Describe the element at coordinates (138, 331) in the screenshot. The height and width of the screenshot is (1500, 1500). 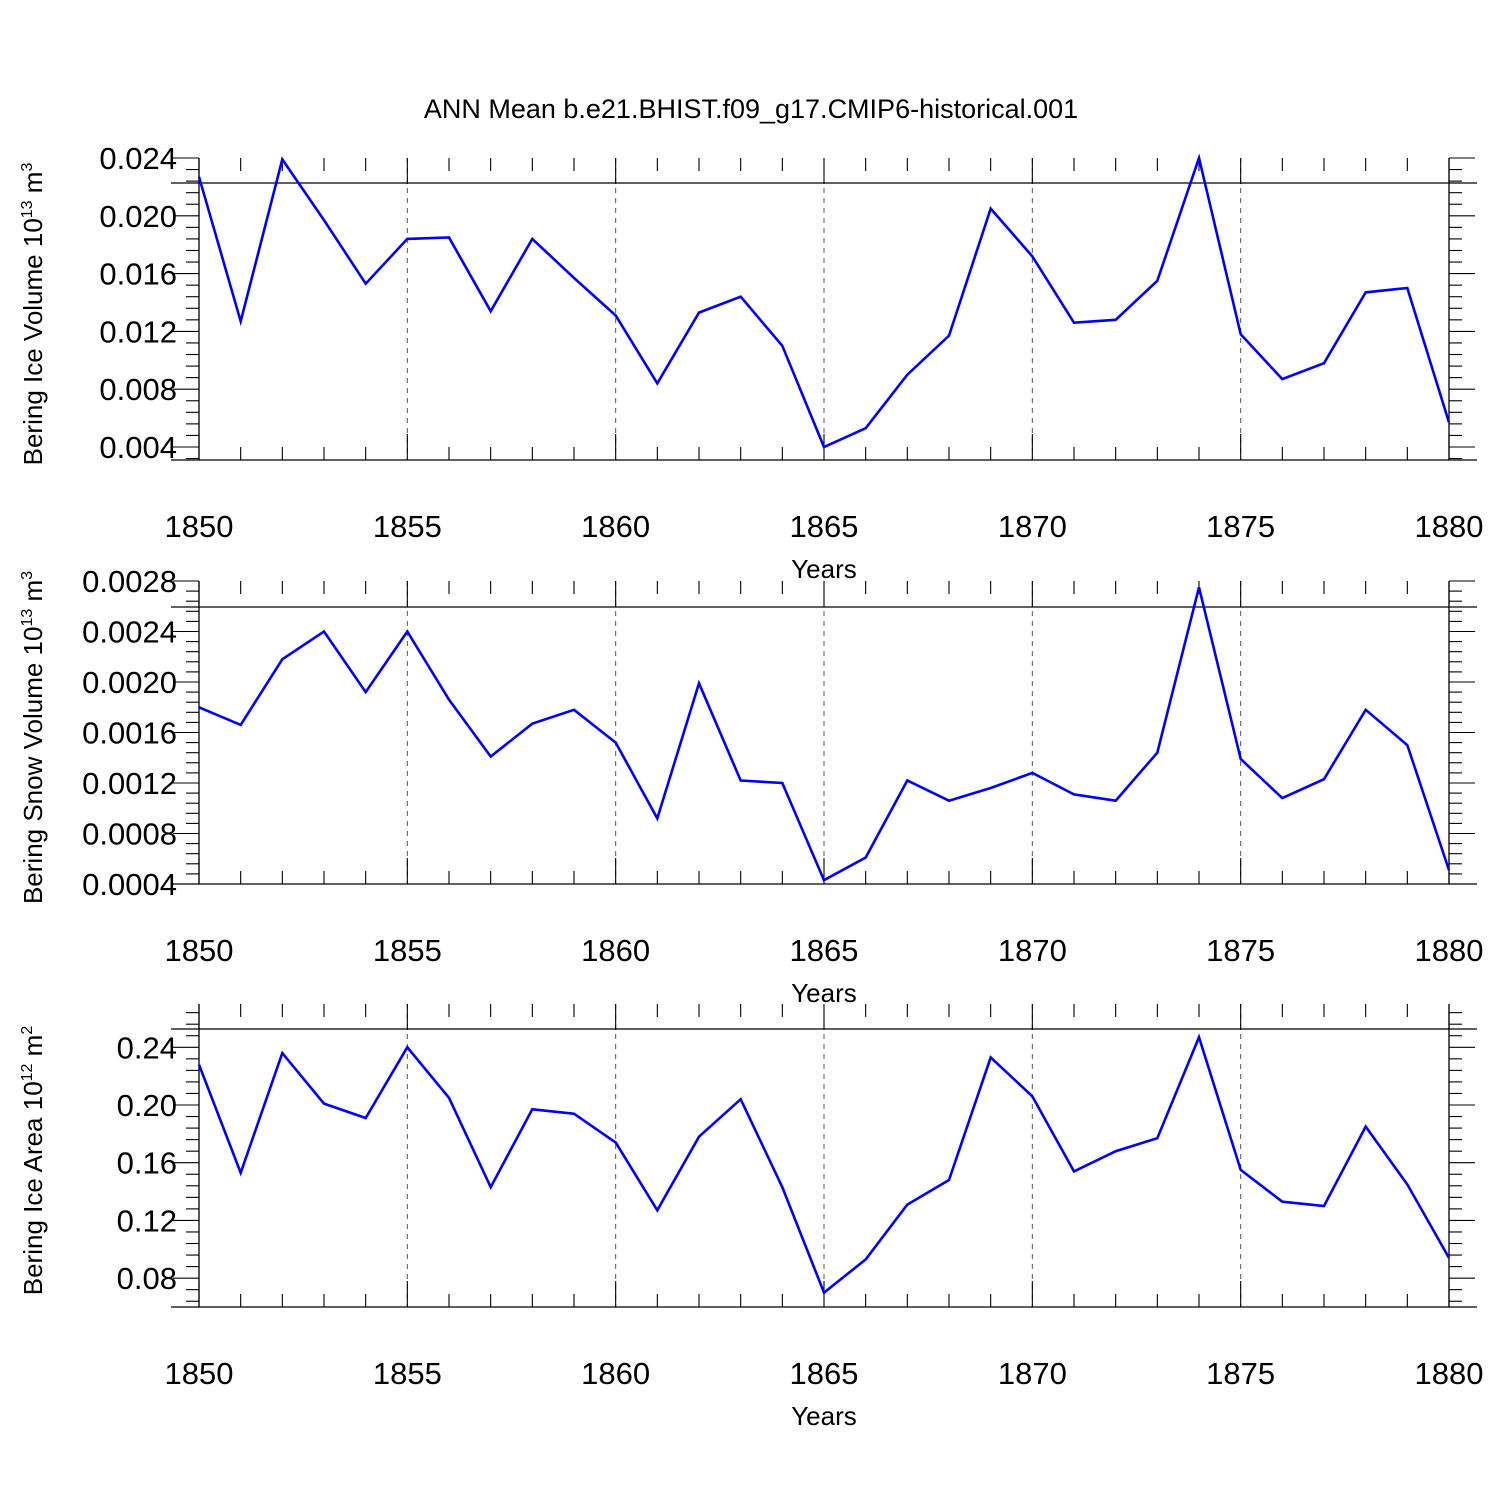
I see `y-tick-label: 0.012` at that location.